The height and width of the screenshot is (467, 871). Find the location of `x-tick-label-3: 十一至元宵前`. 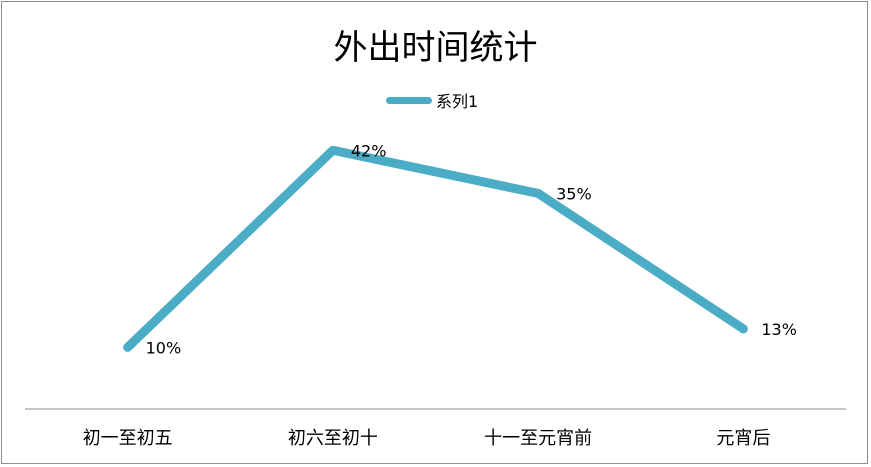

x-tick-label-3: 十一至元宵前 is located at coordinates (538, 438).